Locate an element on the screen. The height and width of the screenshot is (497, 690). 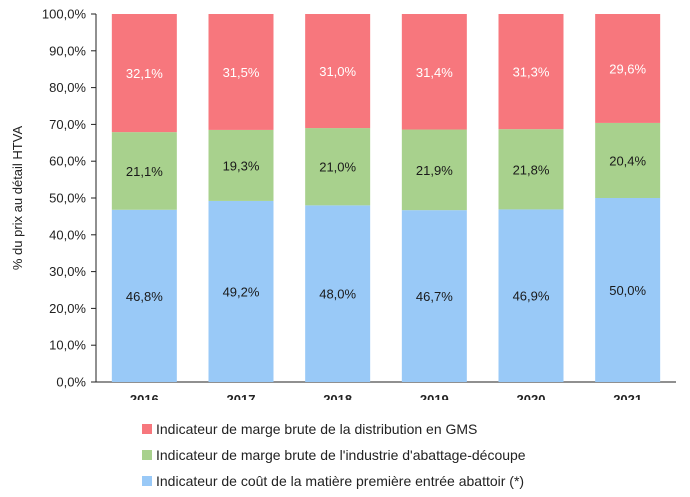
data-label: 31,4% is located at coordinates (434, 72).